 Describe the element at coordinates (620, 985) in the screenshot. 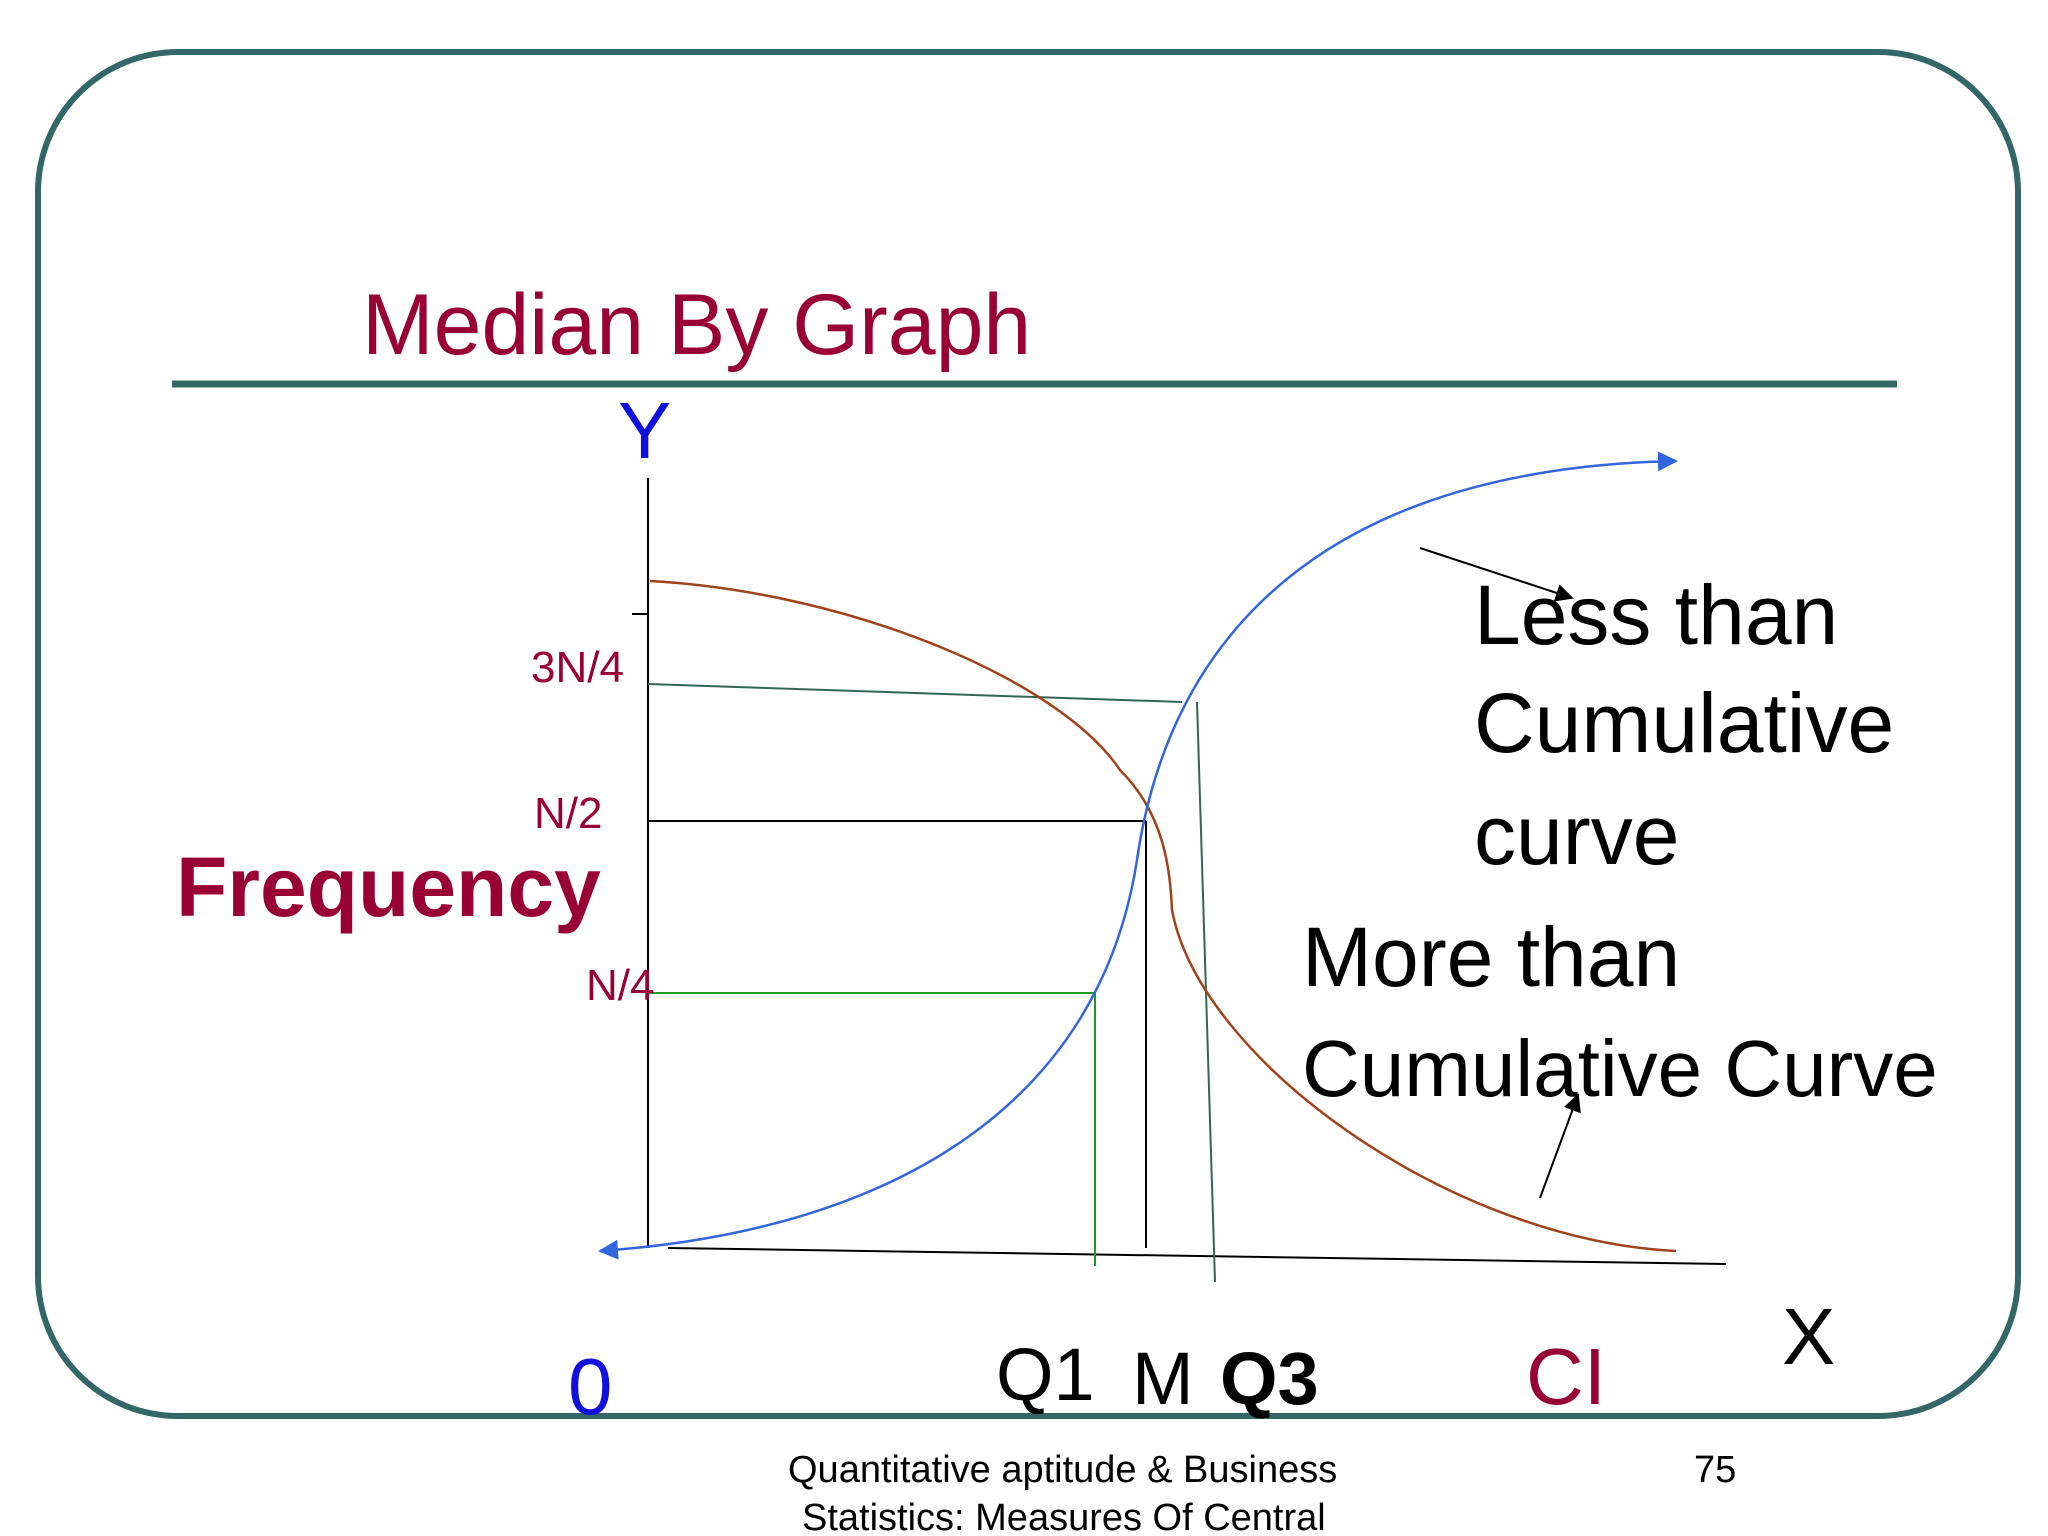

I see `y-tick-quarter: N/4` at that location.